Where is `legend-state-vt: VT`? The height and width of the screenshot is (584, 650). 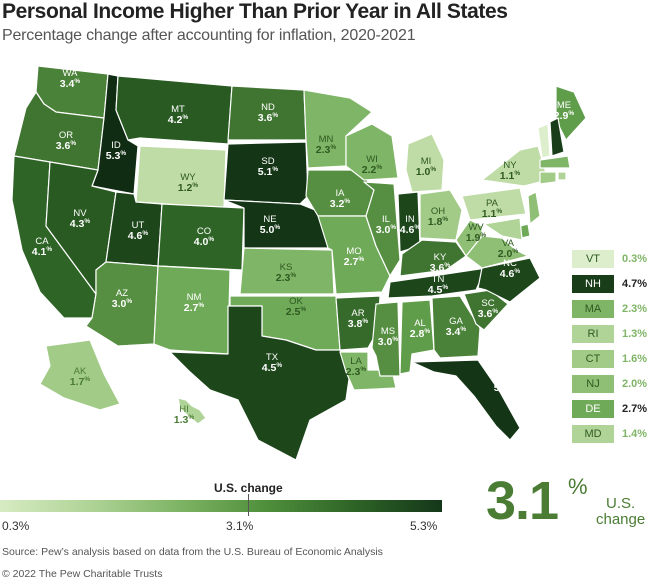
legend-state-vt: VT is located at coordinates (593, 259).